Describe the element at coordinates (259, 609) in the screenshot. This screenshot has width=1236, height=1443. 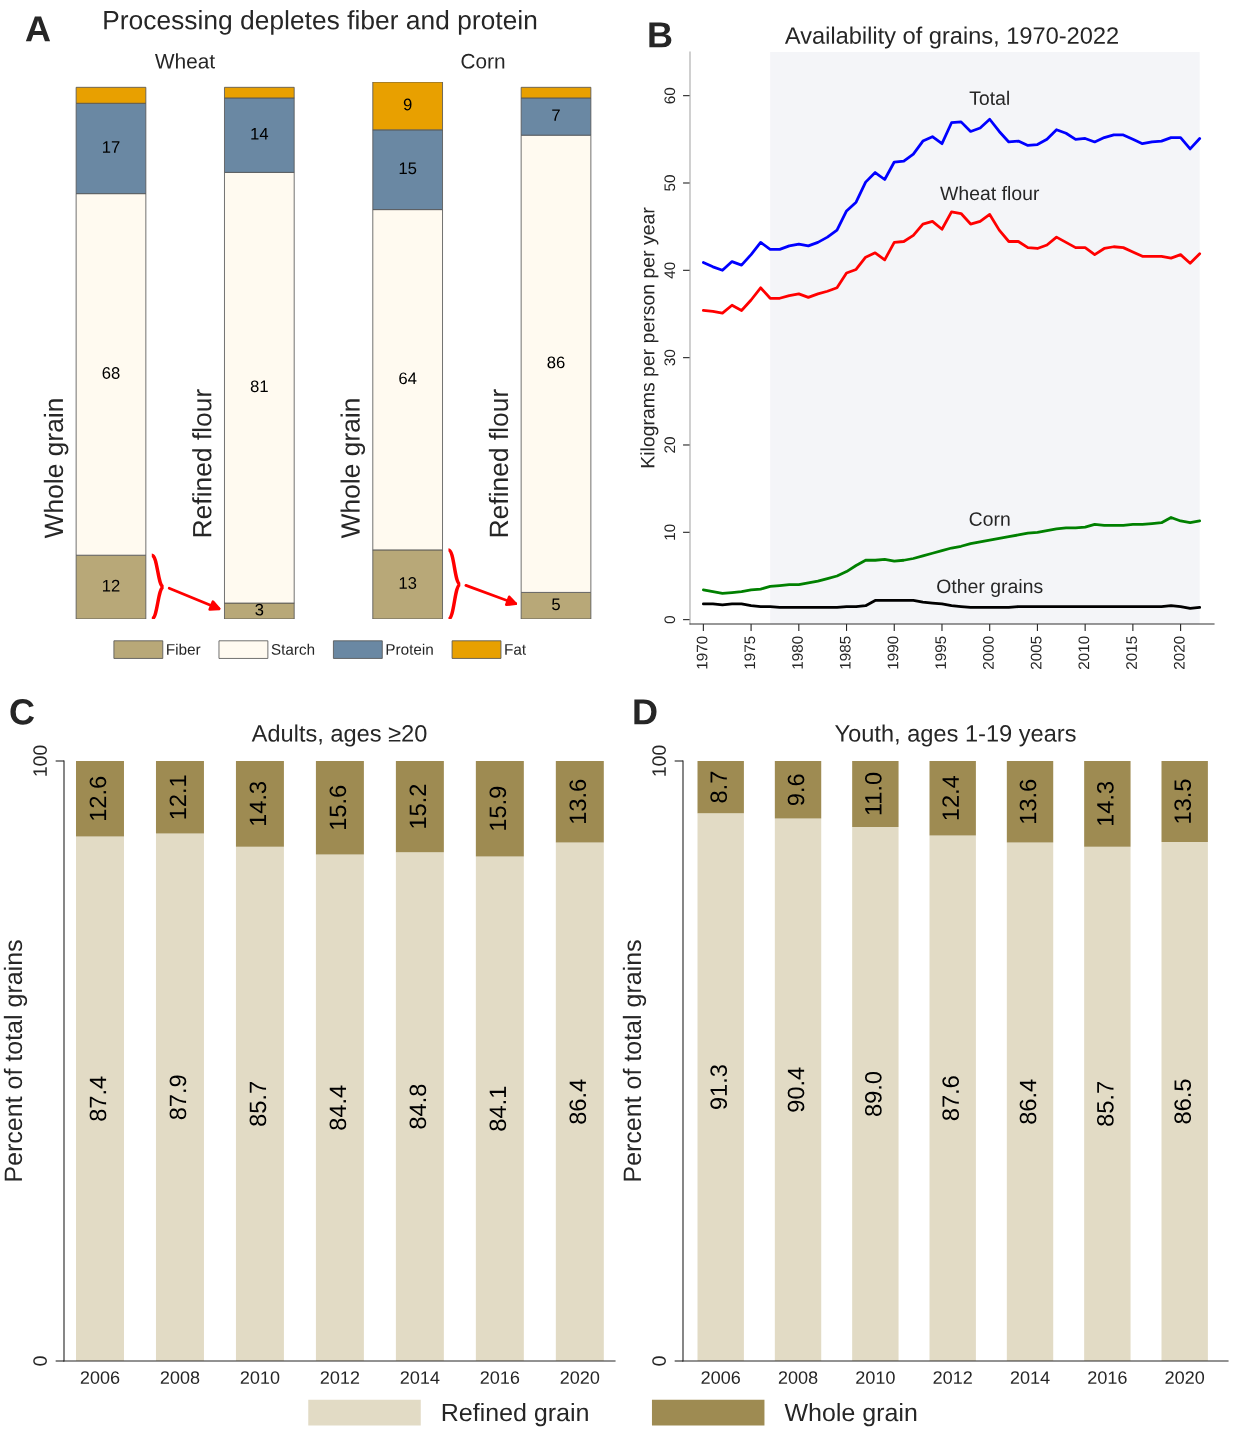
I see `data-label: 3` at that location.